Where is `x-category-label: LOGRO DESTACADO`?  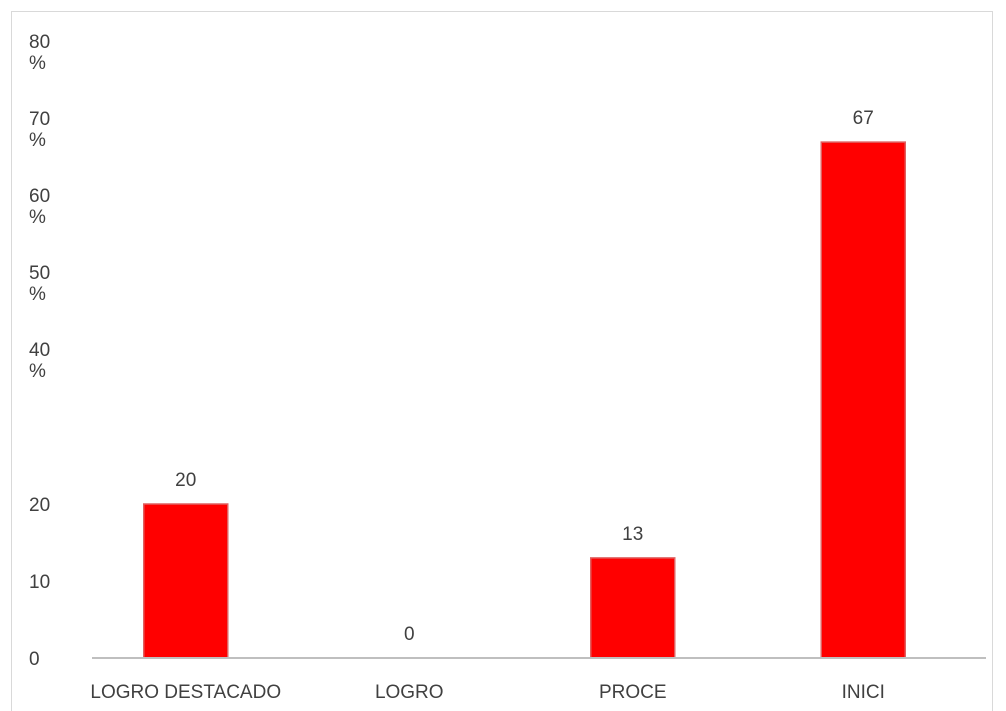
x-category-label: LOGRO DESTACADO is located at coordinates (185, 692).